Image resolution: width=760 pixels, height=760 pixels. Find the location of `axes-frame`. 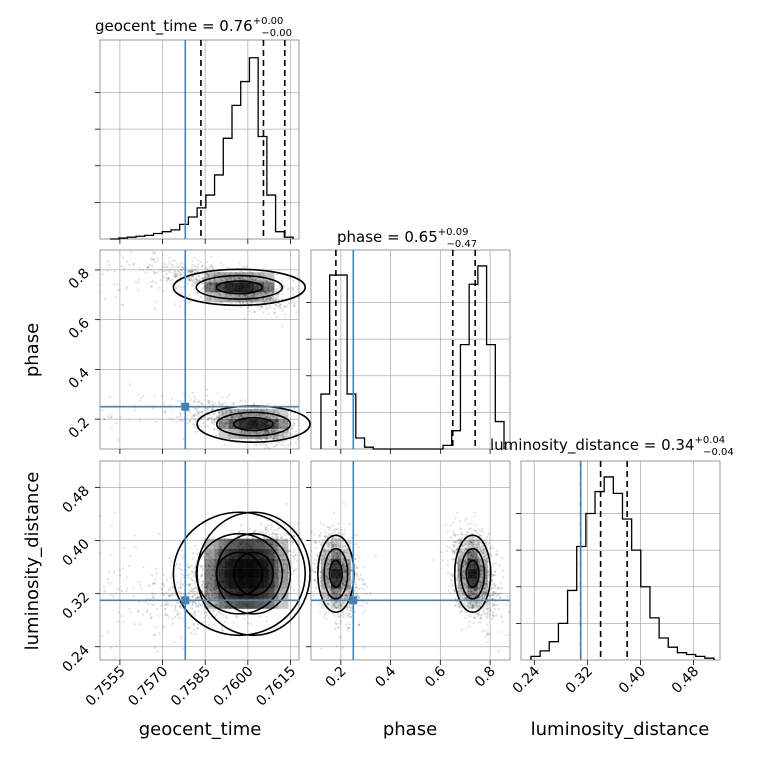

axes-frame is located at coordinates (620, 560).